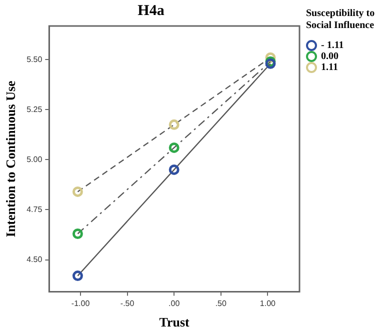  What do you see at coordinates (268, 303) in the screenshot?
I see `x-tick-label: 1.00` at bounding box center [268, 303].